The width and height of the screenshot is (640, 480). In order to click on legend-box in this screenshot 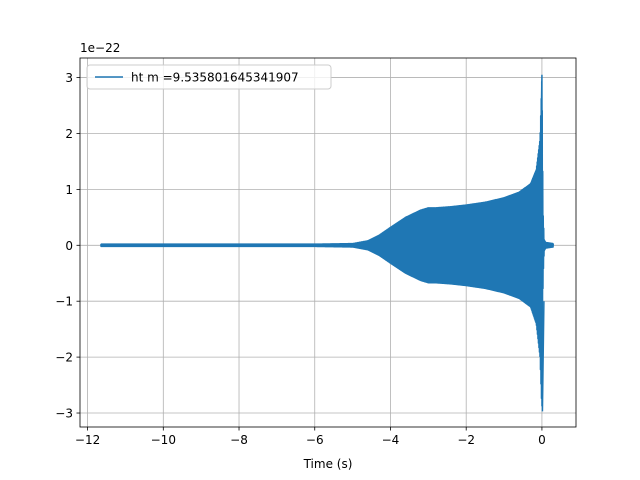, I will do `click(209, 77)`.